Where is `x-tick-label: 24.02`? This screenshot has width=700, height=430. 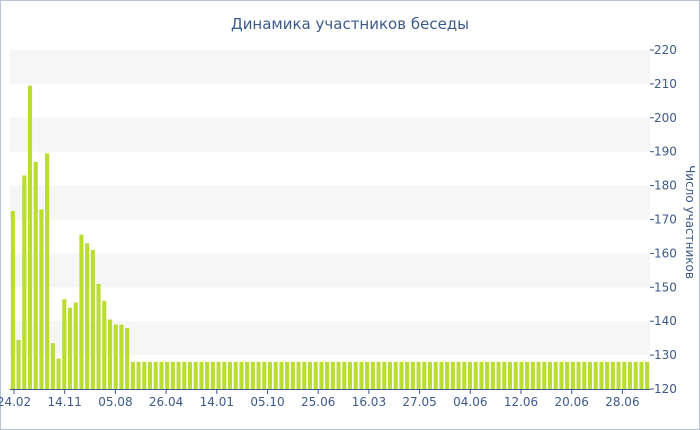 x-tick-label: 24.02 is located at coordinates (15, 402).